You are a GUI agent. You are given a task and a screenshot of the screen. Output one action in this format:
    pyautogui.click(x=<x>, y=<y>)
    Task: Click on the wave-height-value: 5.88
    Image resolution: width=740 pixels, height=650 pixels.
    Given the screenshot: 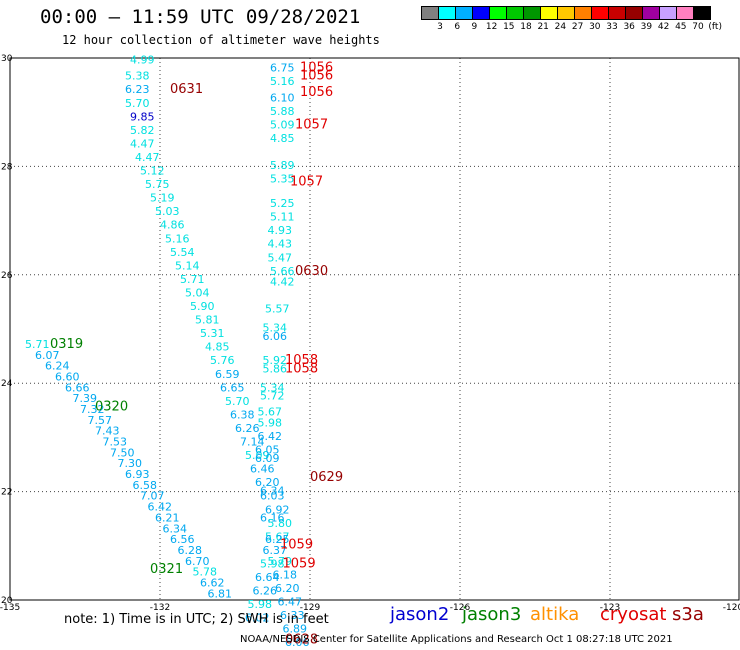 What is the action you would take?
    pyautogui.click(x=282, y=111)
    